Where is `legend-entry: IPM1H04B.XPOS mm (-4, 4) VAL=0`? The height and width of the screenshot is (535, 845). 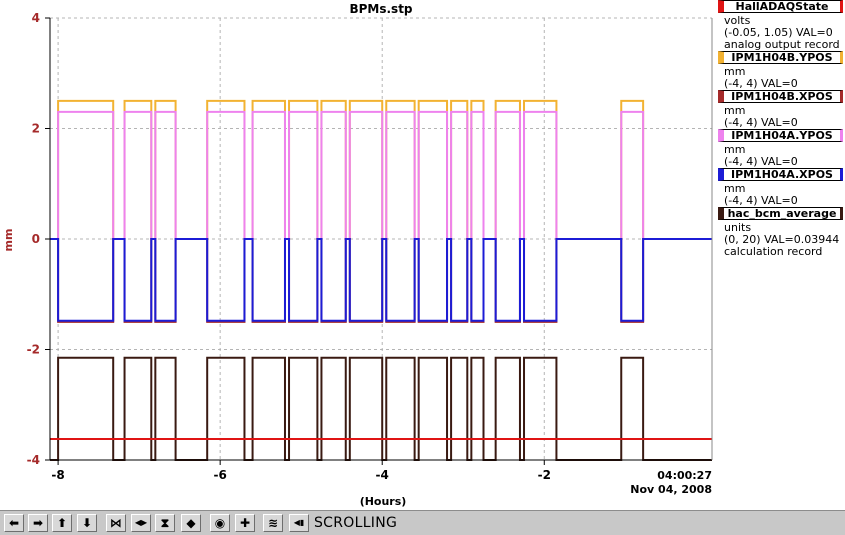
legend-entry: IPM1H04B.XPOS mm (-4, 4) VAL=0 is located at coordinates (781, 109).